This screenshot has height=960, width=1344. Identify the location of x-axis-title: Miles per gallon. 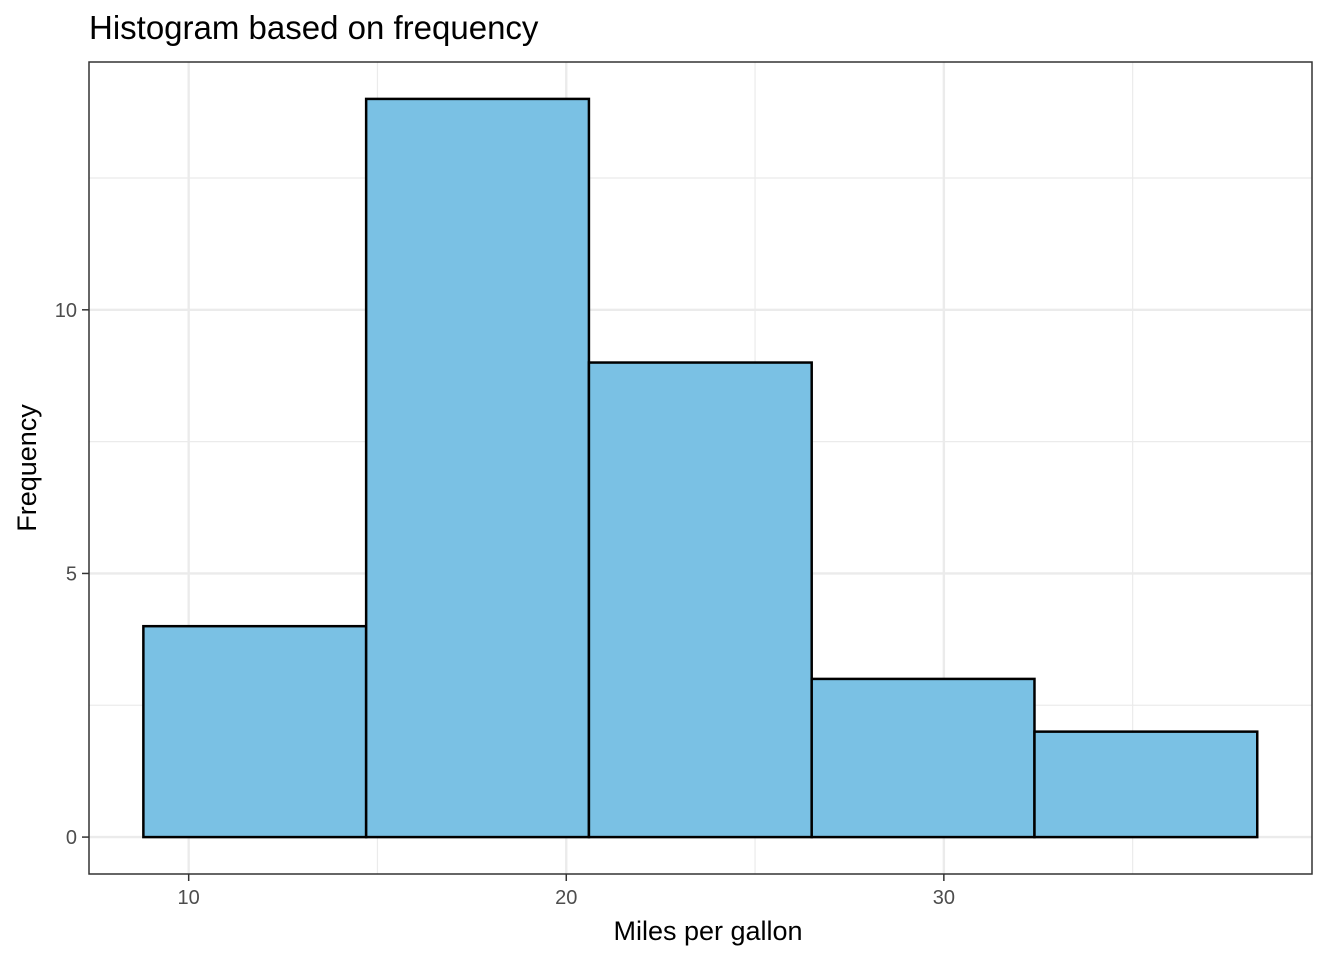
(707, 931).